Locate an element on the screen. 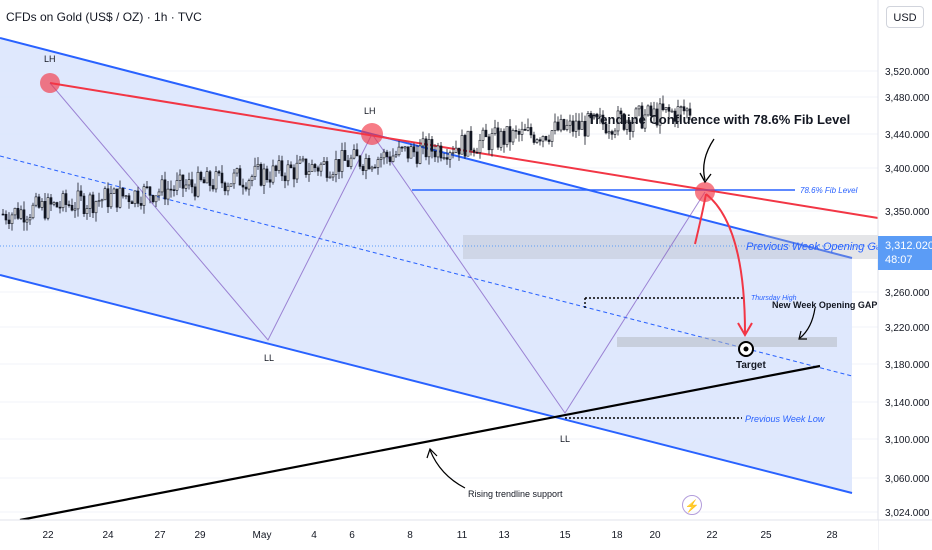 Image resolution: width=932 pixels, height=550 pixels. last-price-badge: 3,312.020 48:07 is located at coordinates (905, 253).